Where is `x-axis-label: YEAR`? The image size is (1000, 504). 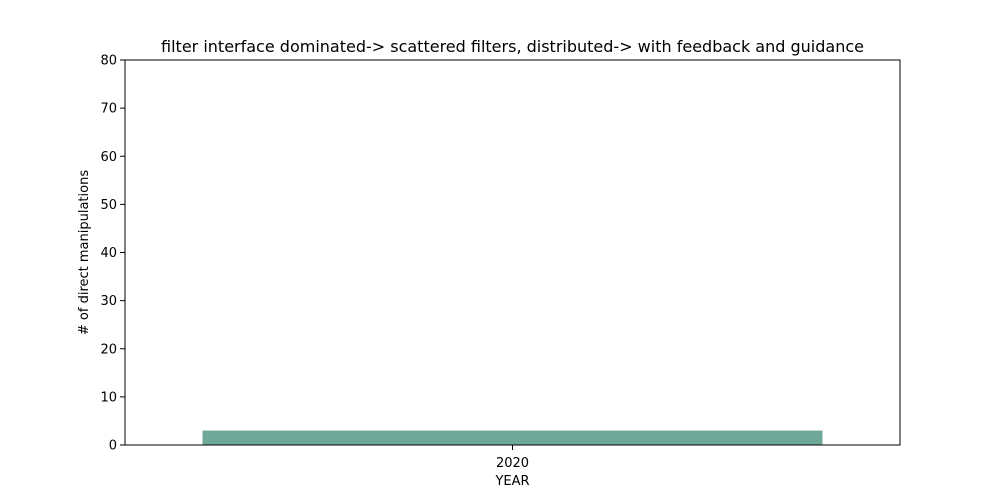
x-axis-label: YEAR is located at coordinates (511, 481).